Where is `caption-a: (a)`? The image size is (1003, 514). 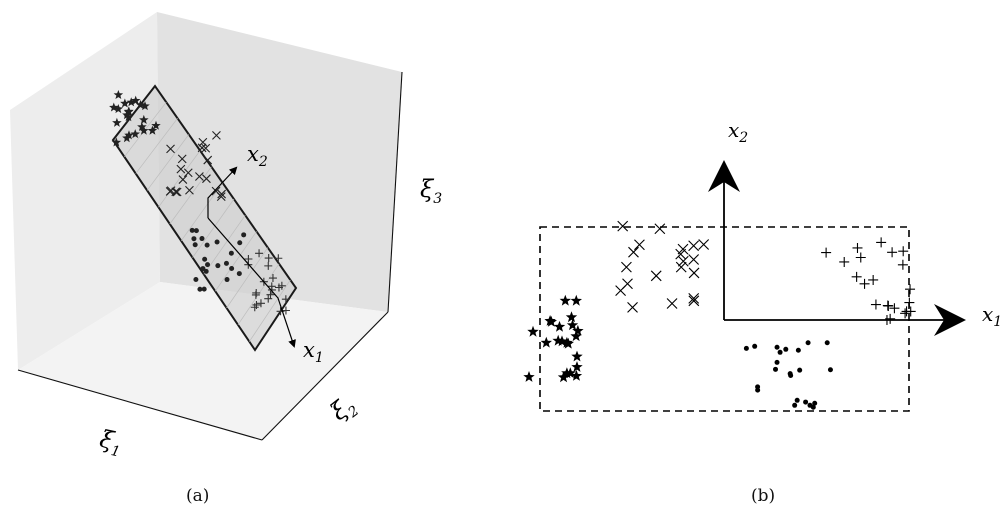
caption-a: (a) is located at coordinates (198, 496).